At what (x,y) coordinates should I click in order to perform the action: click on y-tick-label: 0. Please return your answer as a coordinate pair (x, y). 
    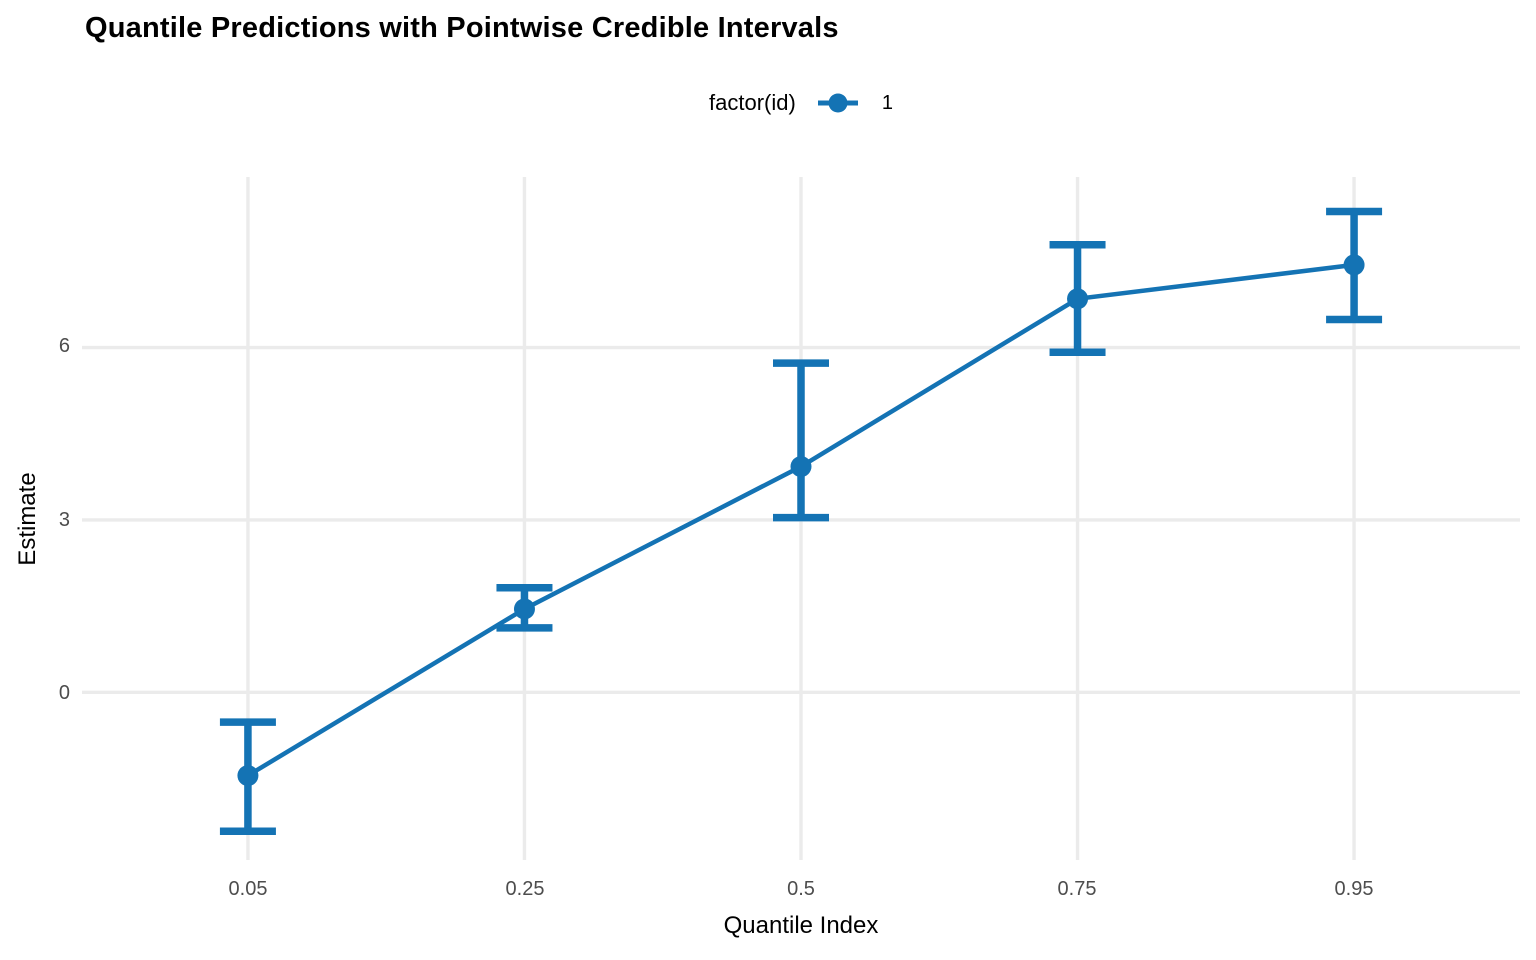
    Looking at the image, I should click on (64, 693).